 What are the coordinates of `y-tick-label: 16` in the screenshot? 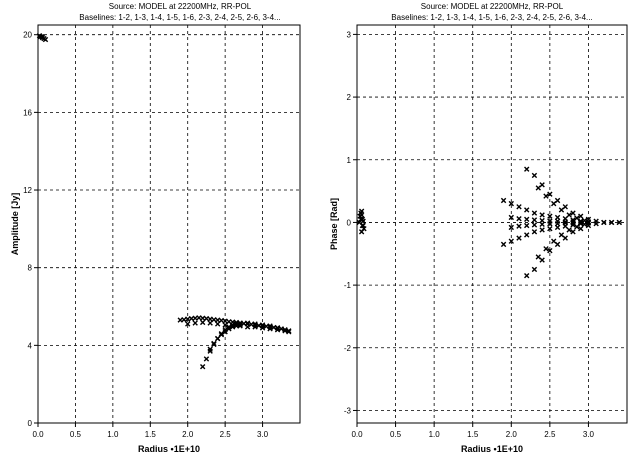 It's located at (27, 112).